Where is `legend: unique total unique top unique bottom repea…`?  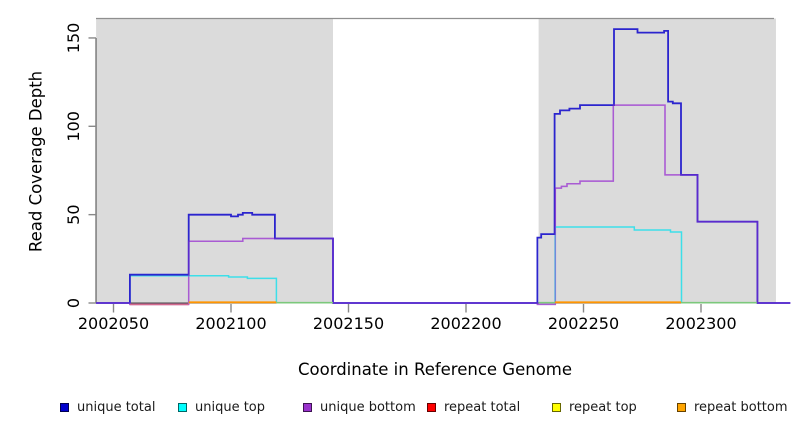 legend: unique total unique top unique bottom repea… is located at coordinates (396, 408).